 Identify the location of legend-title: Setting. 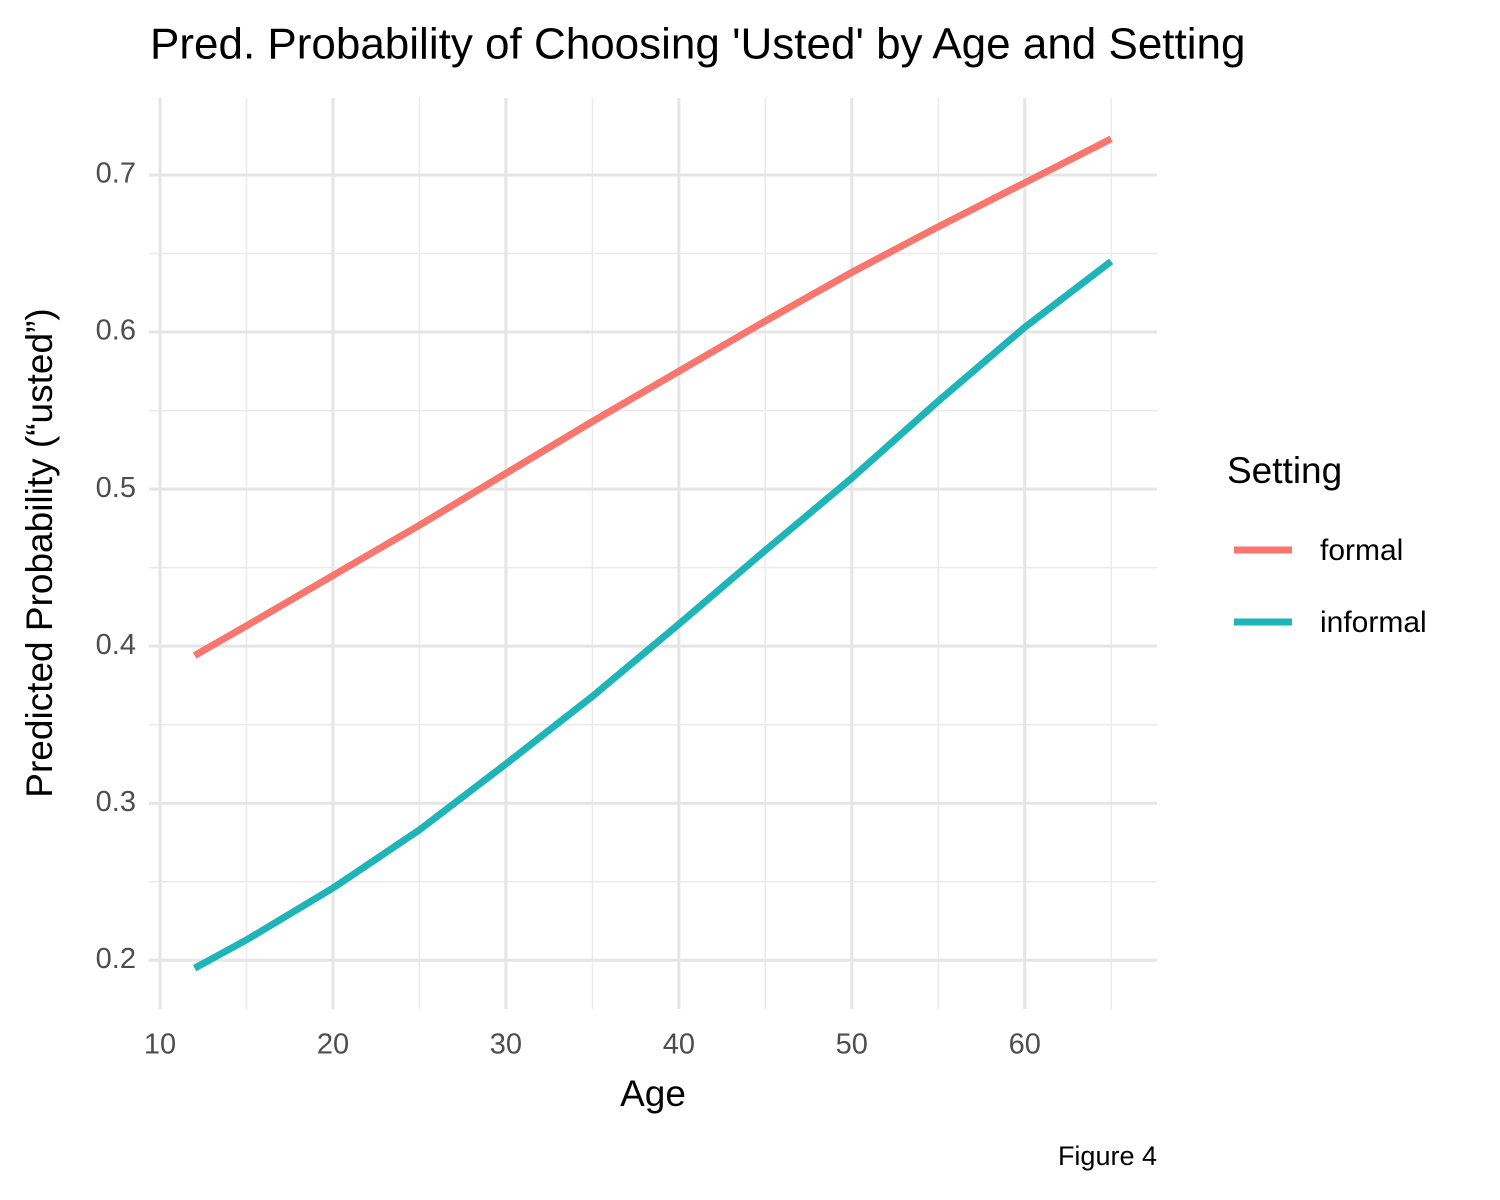
(1284, 470).